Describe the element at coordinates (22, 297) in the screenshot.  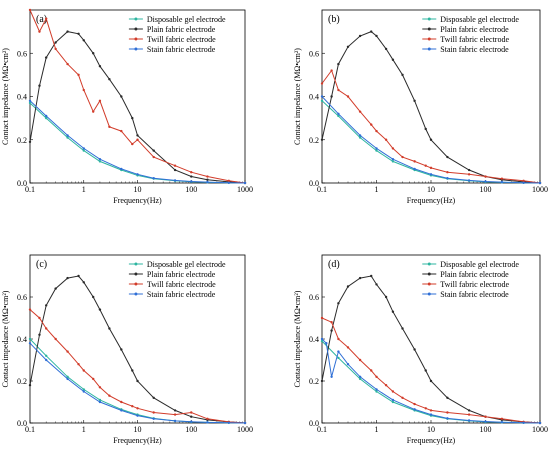
I see `y-tick-label: 0.6` at that location.